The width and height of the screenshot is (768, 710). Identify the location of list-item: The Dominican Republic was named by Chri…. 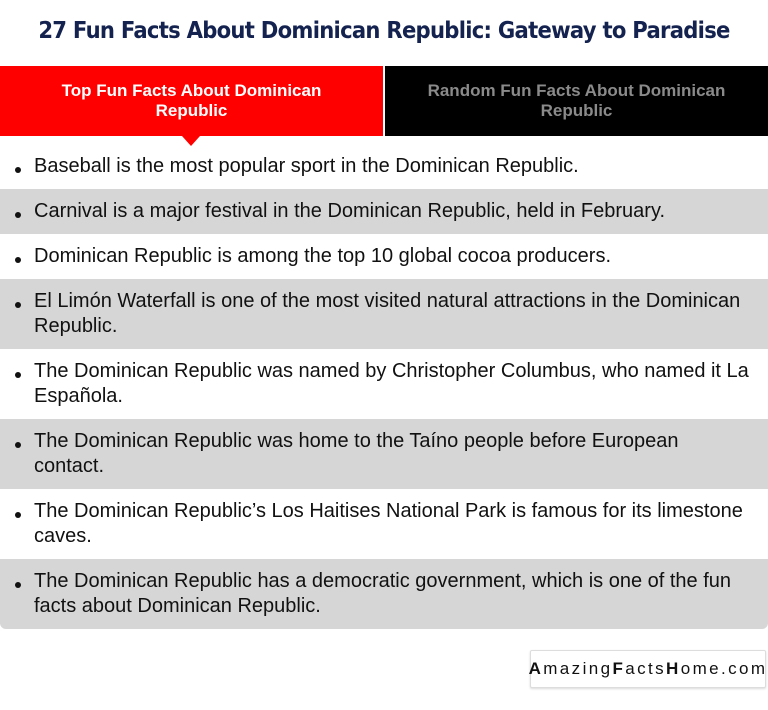
(384, 384).